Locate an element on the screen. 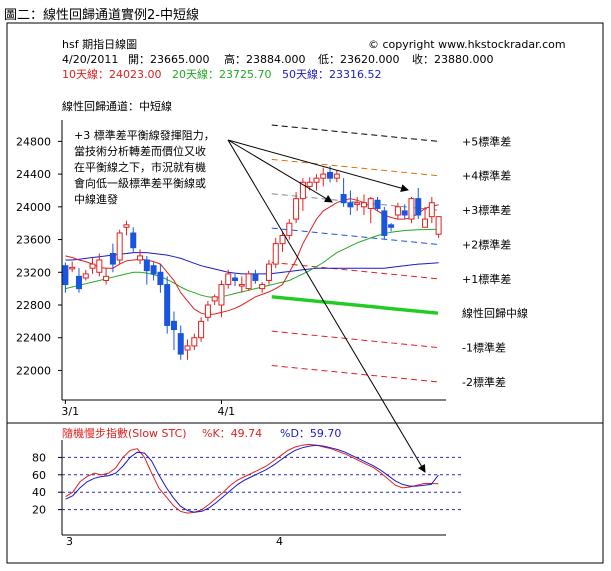  stc-d-line is located at coordinates (252, 478).